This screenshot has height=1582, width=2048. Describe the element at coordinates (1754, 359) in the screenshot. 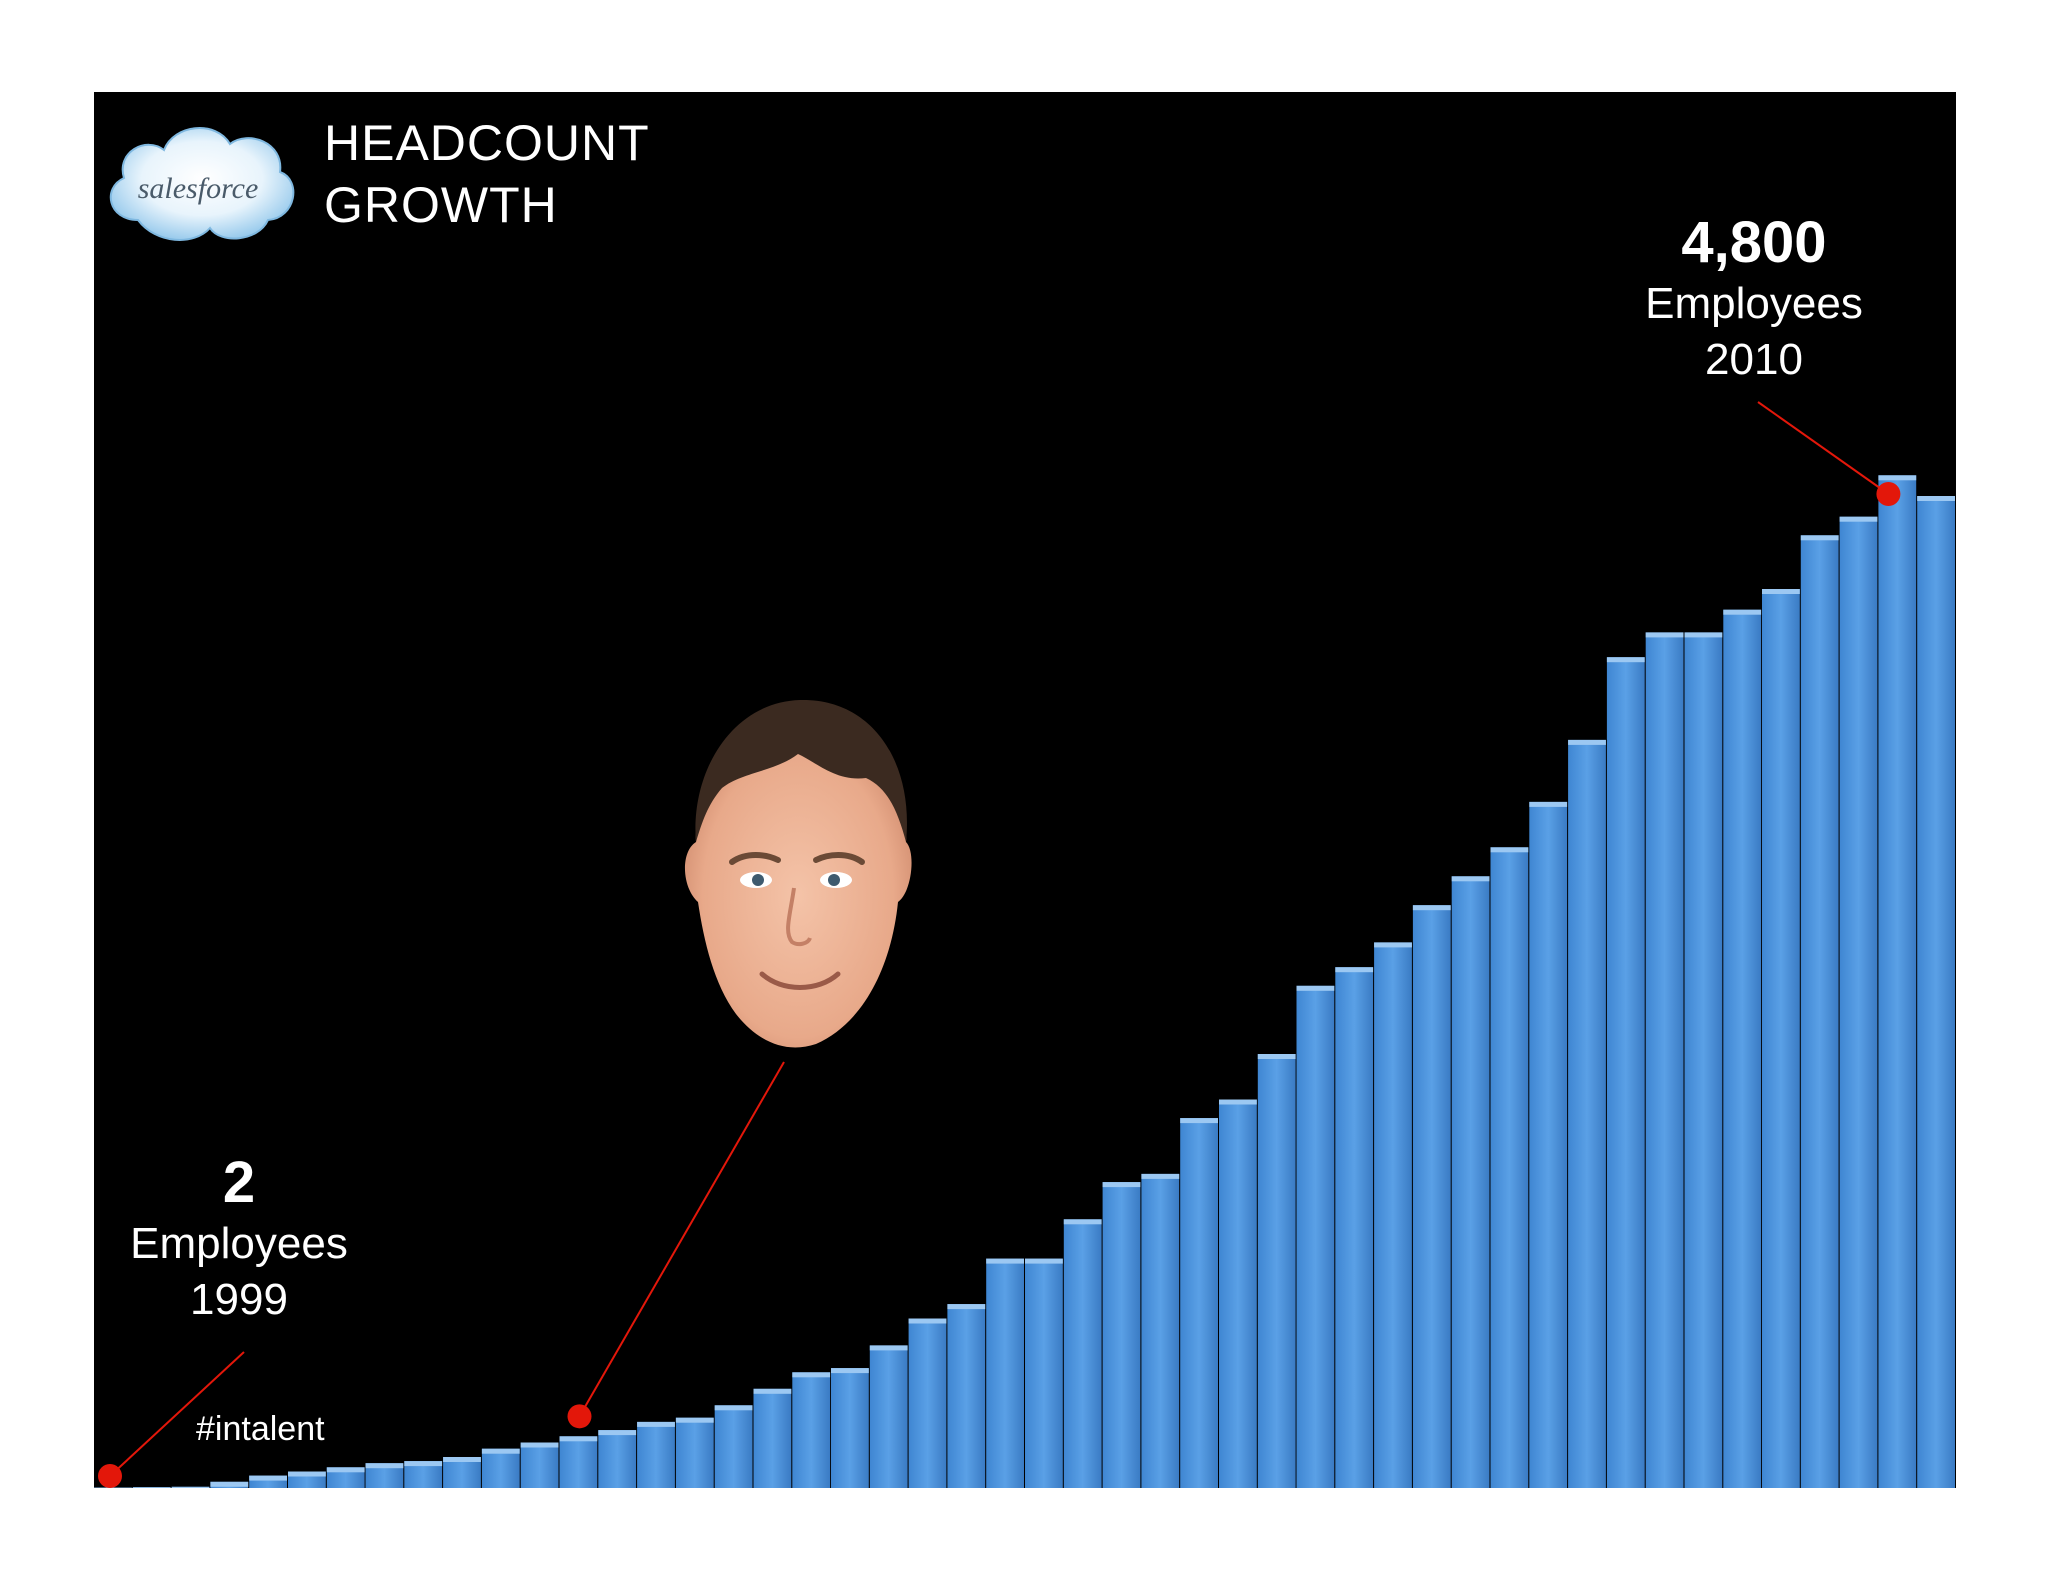

I see `end-year: 2010` at that location.